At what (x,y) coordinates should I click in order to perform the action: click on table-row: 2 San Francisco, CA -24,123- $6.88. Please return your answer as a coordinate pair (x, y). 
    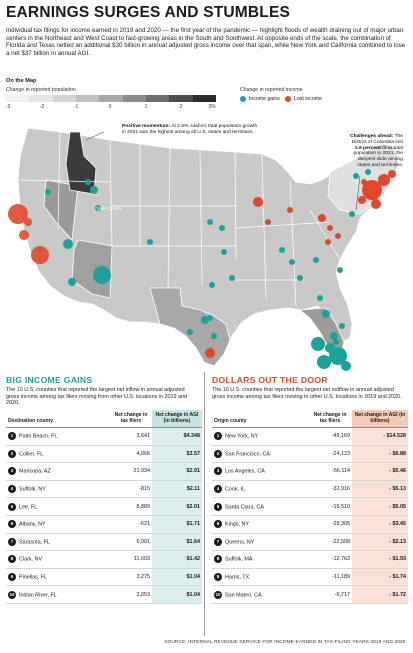
    Looking at the image, I should click on (310, 454).